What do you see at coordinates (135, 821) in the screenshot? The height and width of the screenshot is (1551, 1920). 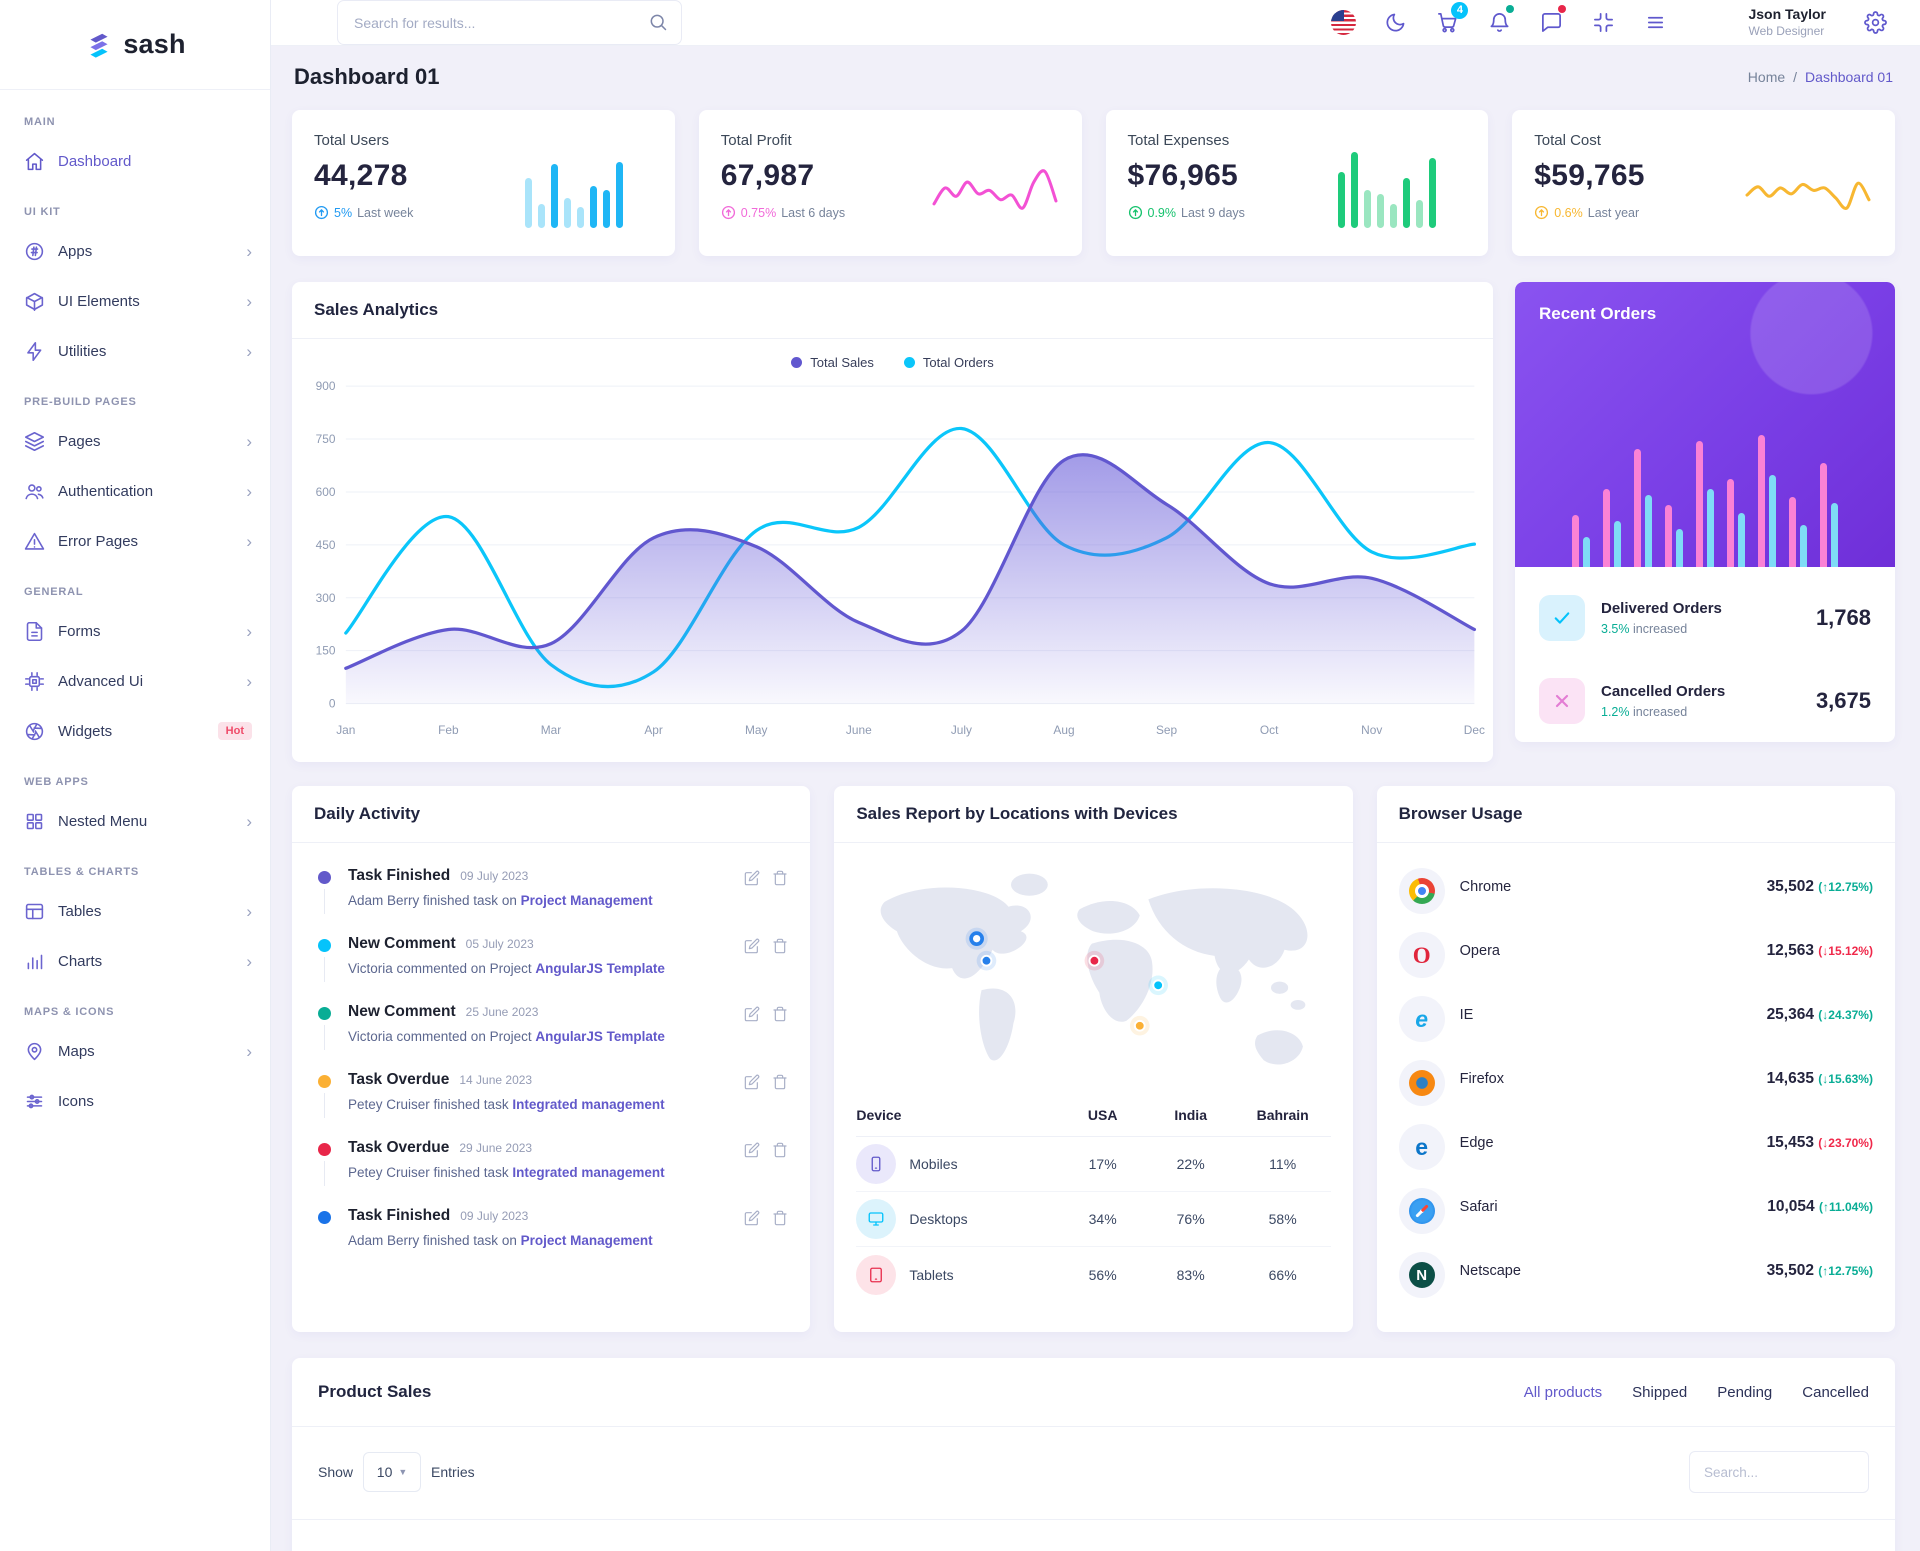 I see `sidebar-item-nested-menu: Nested Menu ›` at bounding box center [135, 821].